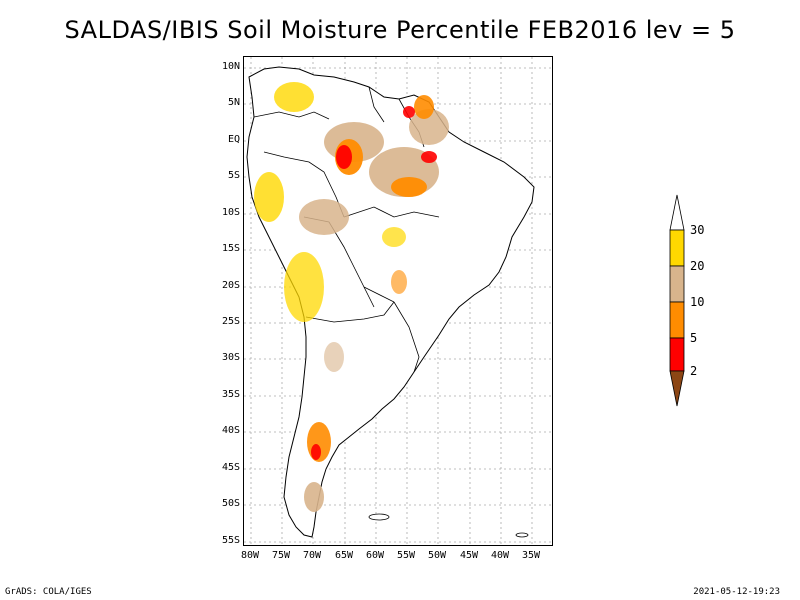 The height and width of the screenshot is (600, 800). I want to click on lat-label-45s: 45S, so click(230, 467).